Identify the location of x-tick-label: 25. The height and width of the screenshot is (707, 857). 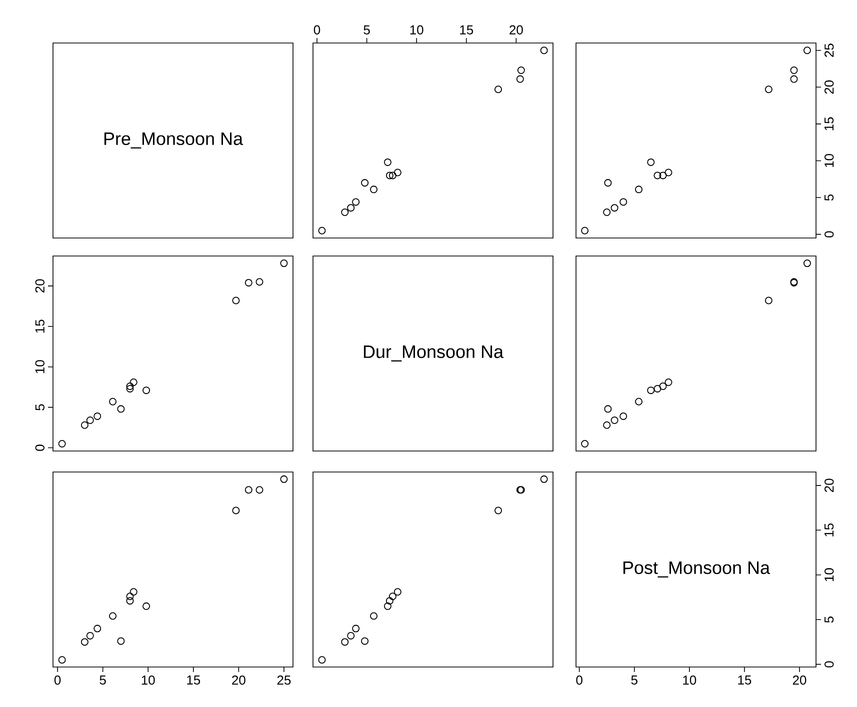
(284, 680).